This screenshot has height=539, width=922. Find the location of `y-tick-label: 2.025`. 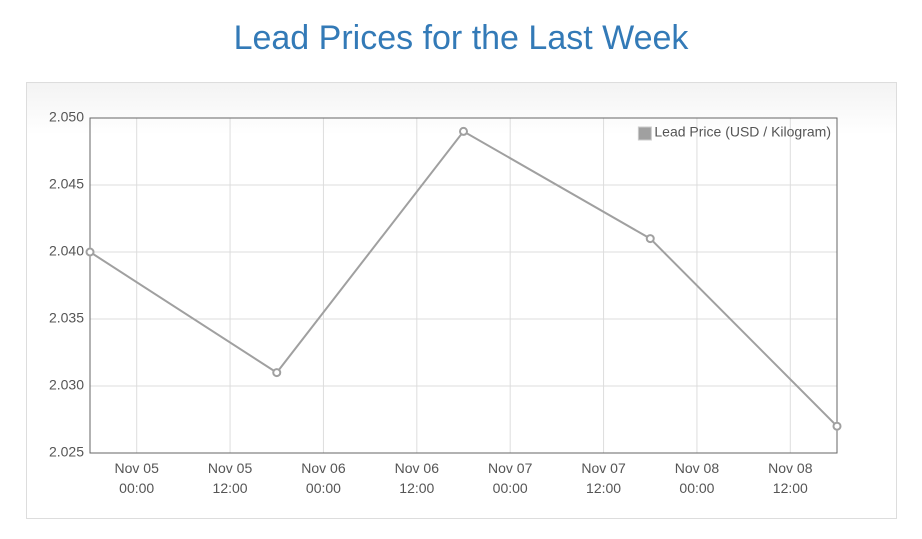

y-tick-label: 2.025 is located at coordinates (66, 452).